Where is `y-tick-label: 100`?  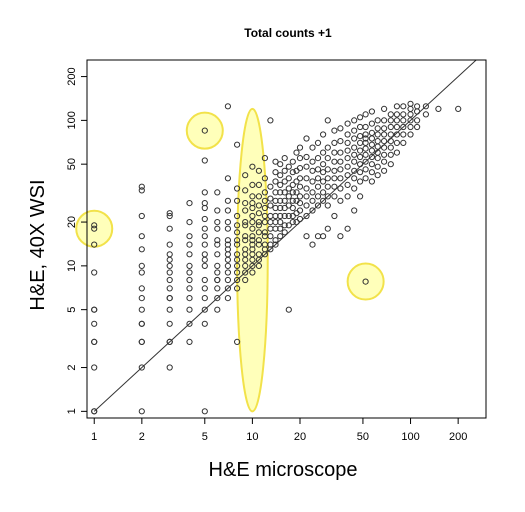
y-tick-label: 100 is located at coordinates (72, 120).